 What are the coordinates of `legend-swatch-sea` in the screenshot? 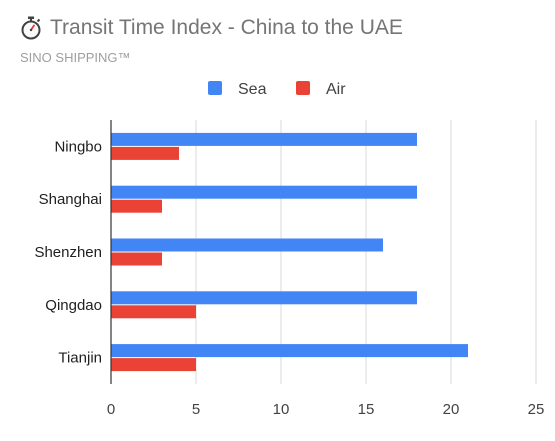 It's located at (215, 88).